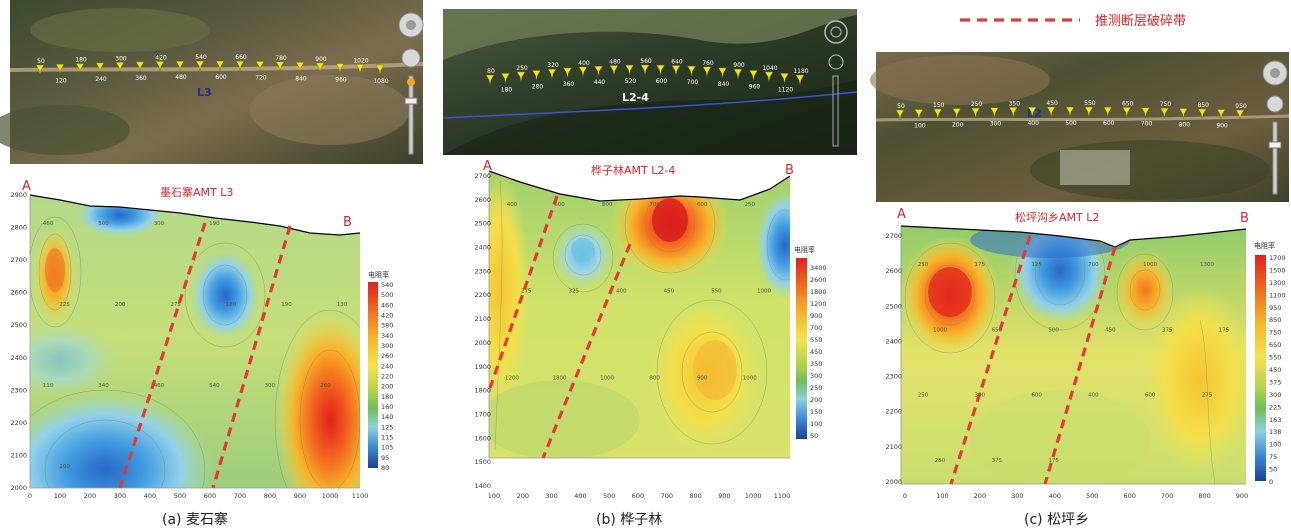 The height and width of the screenshot is (528, 1291). I want to click on contour-label: 700, so click(574, 465).